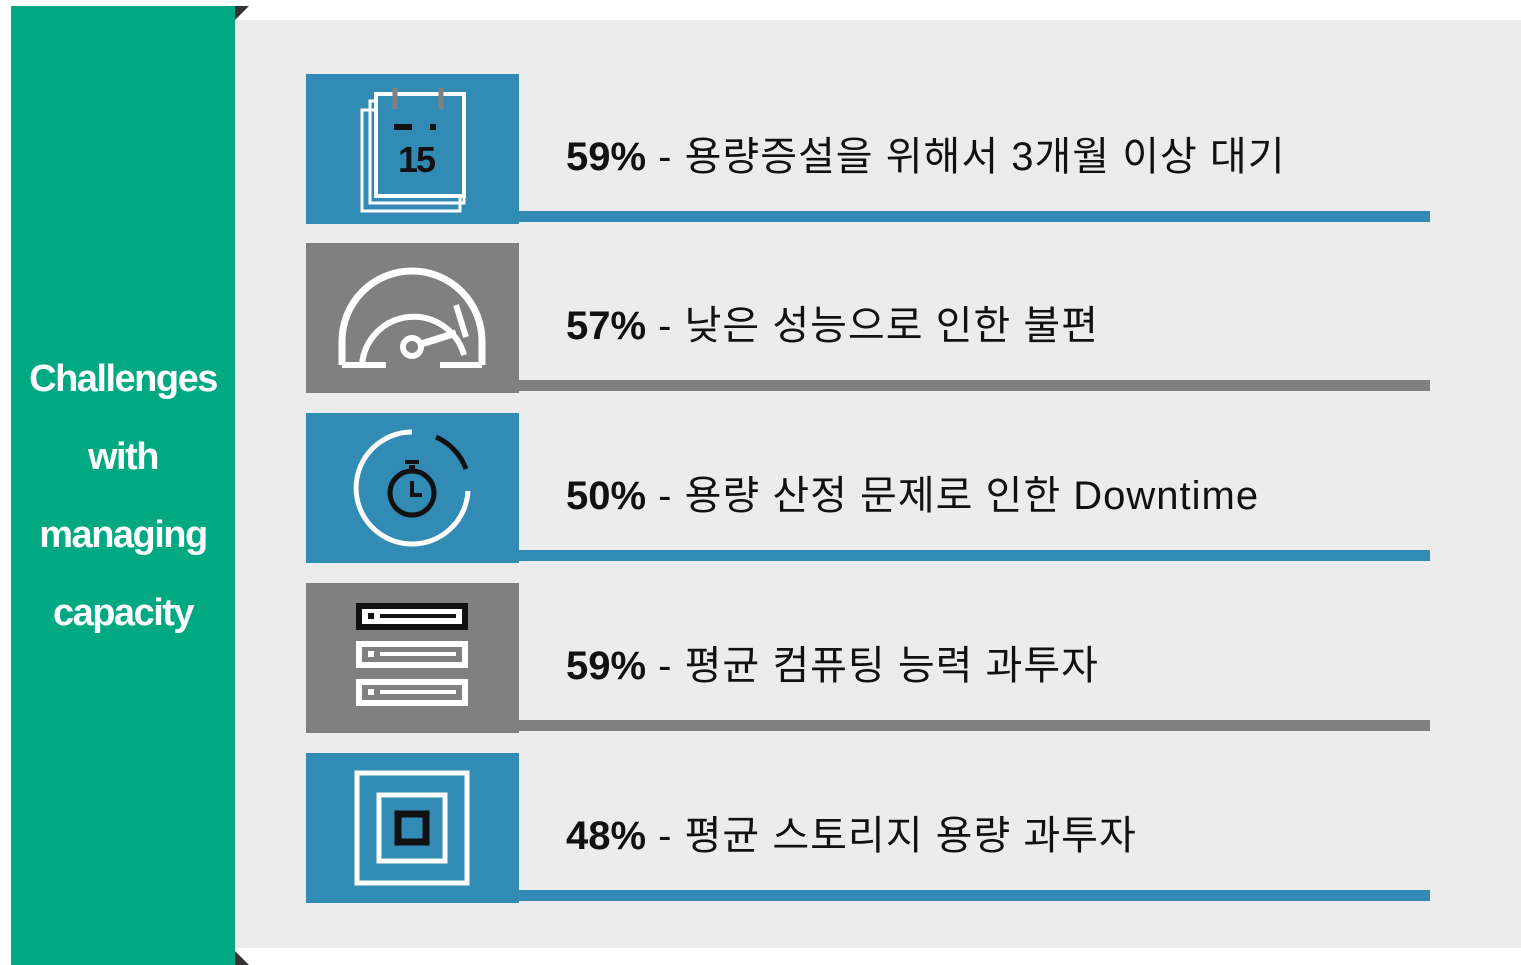 The height and width of the screenshot is (965, 1521). I want to click on sidebar-title: managing, so click(123, 535).